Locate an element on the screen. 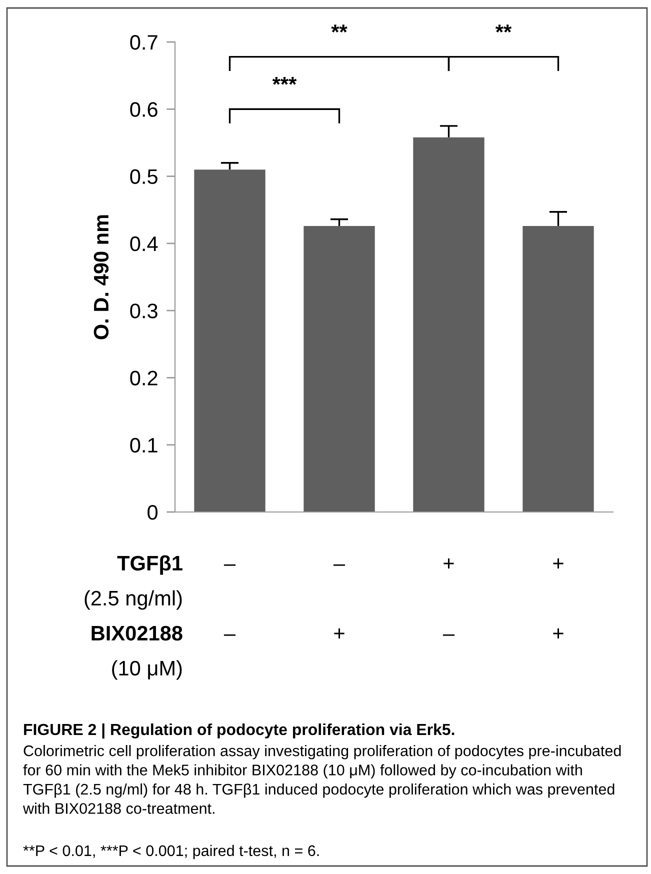  y-tick-label: 0.3 is located at coordinates (144, 311).